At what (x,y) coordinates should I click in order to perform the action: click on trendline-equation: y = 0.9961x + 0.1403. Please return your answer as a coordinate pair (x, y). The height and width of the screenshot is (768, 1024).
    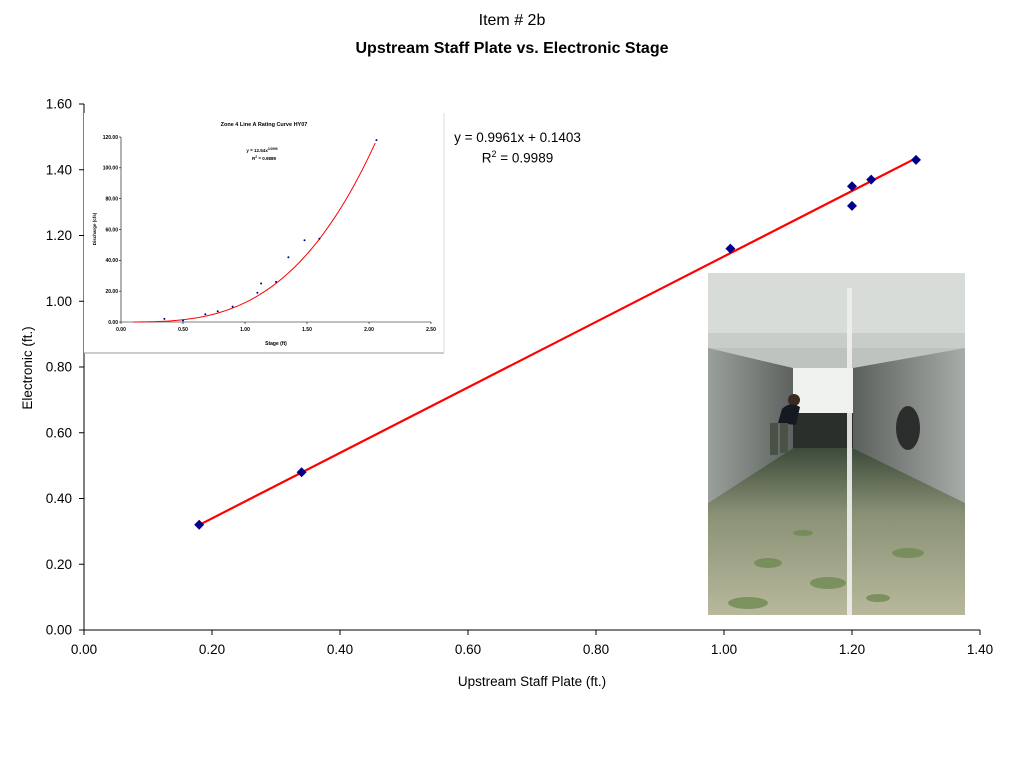
    Looking at the image, I should click on (517, 137).